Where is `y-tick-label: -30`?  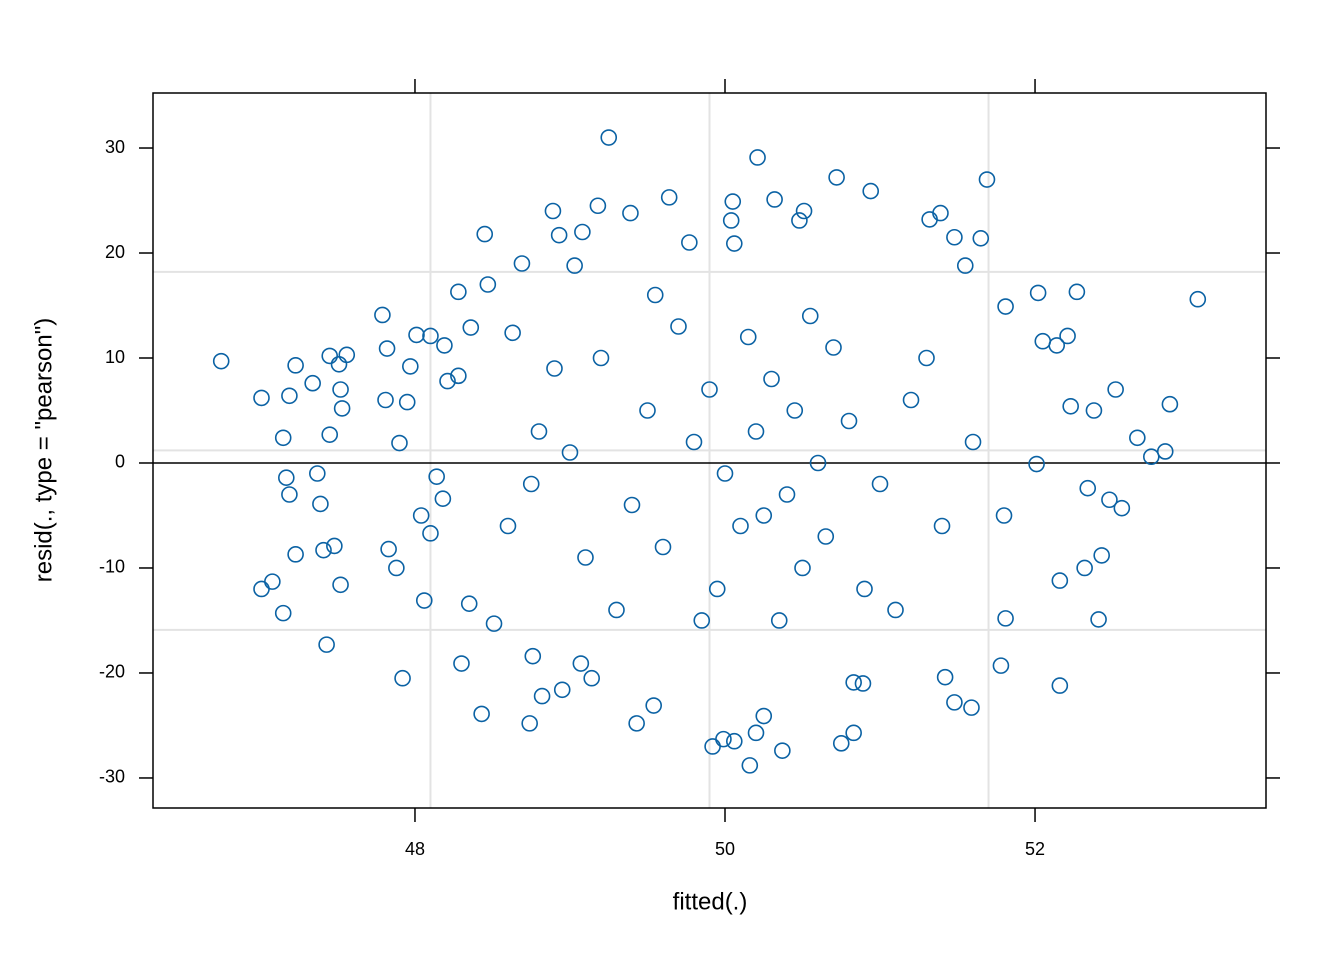 y-tick-label: -30 is located at coordinates (112, 777).